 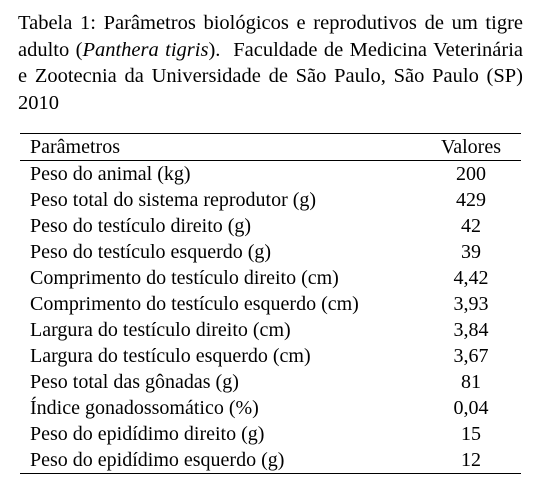 I want to click on table-row: Peso do testículo esquerdo (g) 39, so click(x=270, y=252).